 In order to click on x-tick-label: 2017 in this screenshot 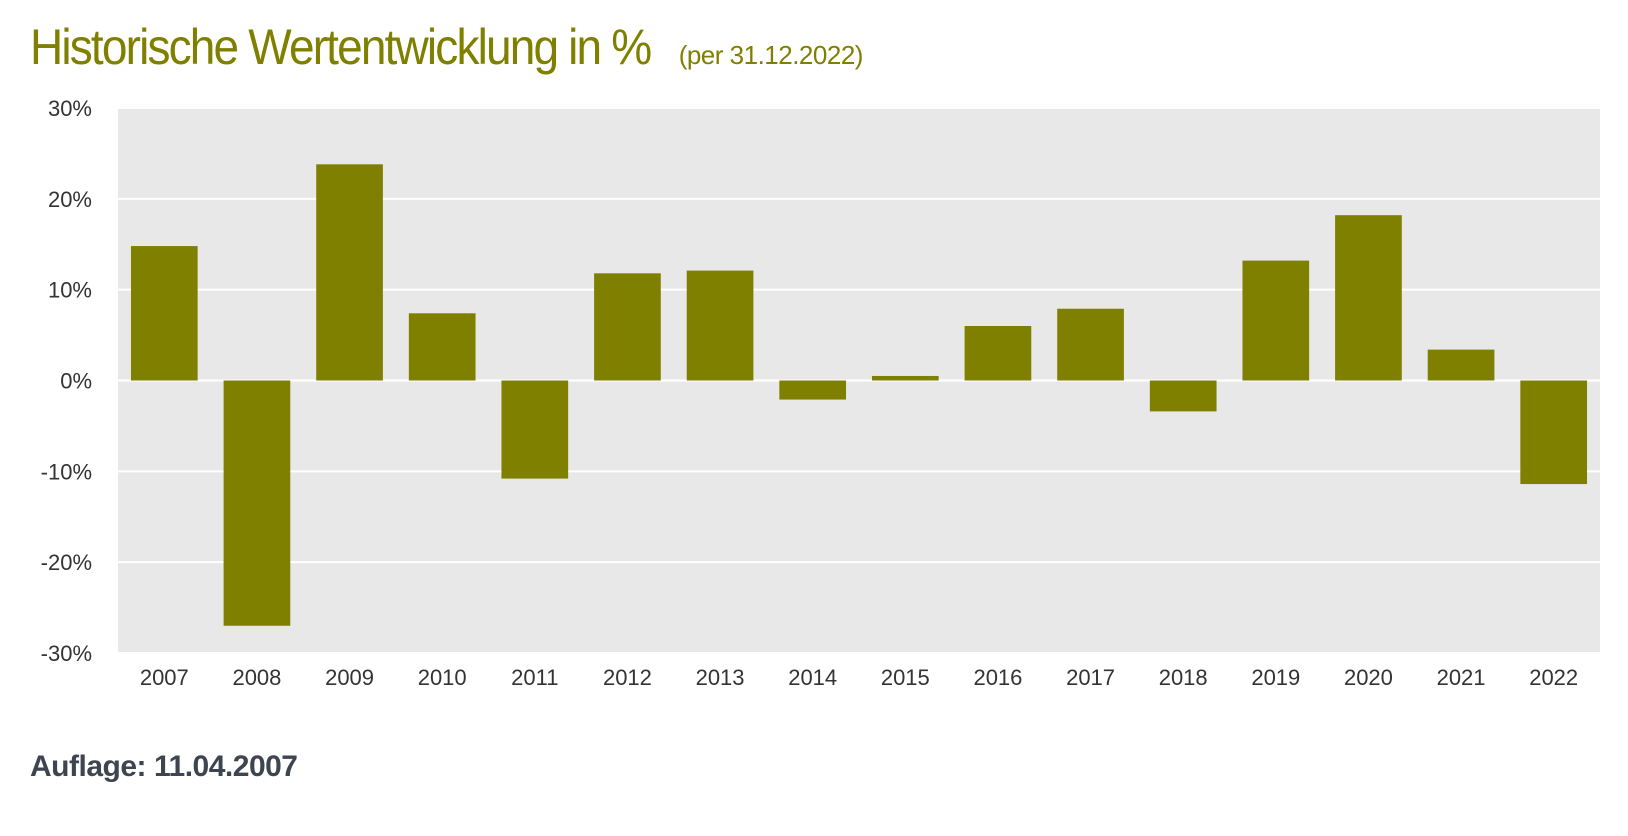, I will do `click(1090, 677)`.